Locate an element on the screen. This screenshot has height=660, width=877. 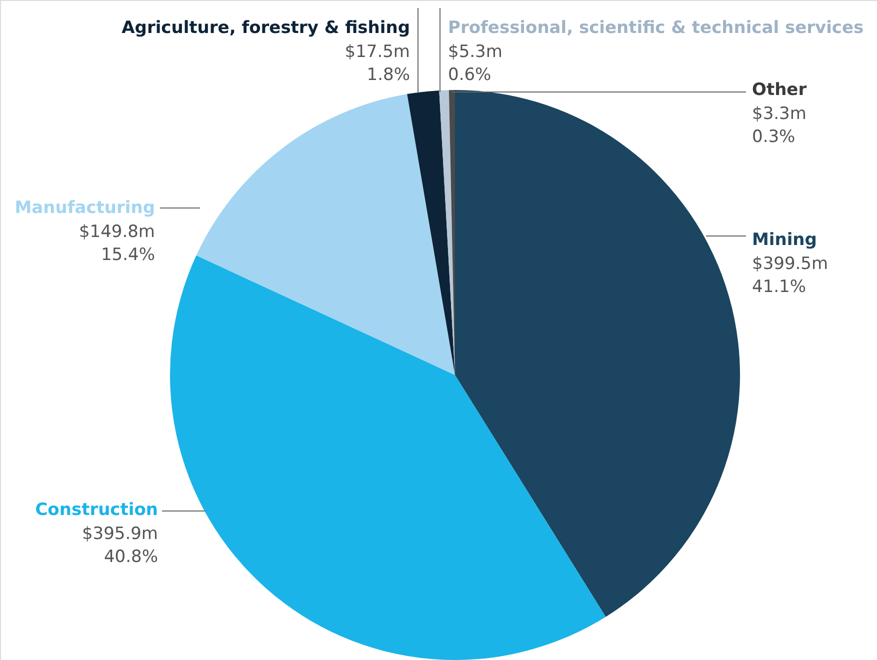
text: 0.3% is located at coordinates (774, 137).